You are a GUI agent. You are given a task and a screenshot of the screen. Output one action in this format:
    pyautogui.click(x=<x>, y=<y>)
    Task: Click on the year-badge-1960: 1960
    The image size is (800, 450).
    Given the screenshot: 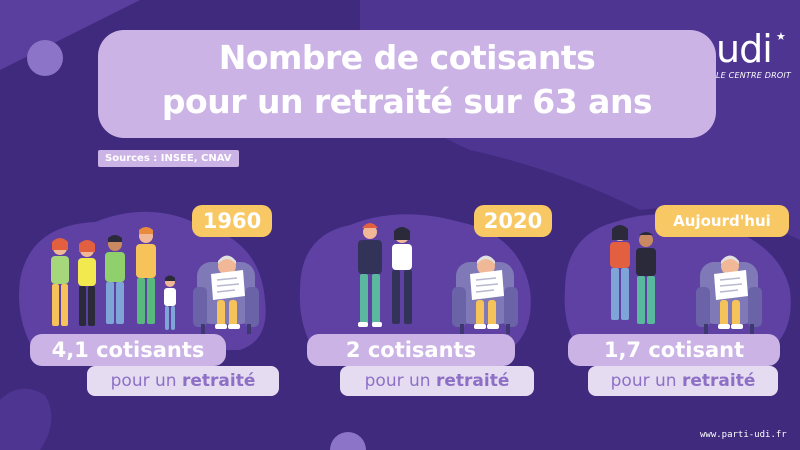 What is the action you would take?
    pyautogui.click(x=232, y=221)
    